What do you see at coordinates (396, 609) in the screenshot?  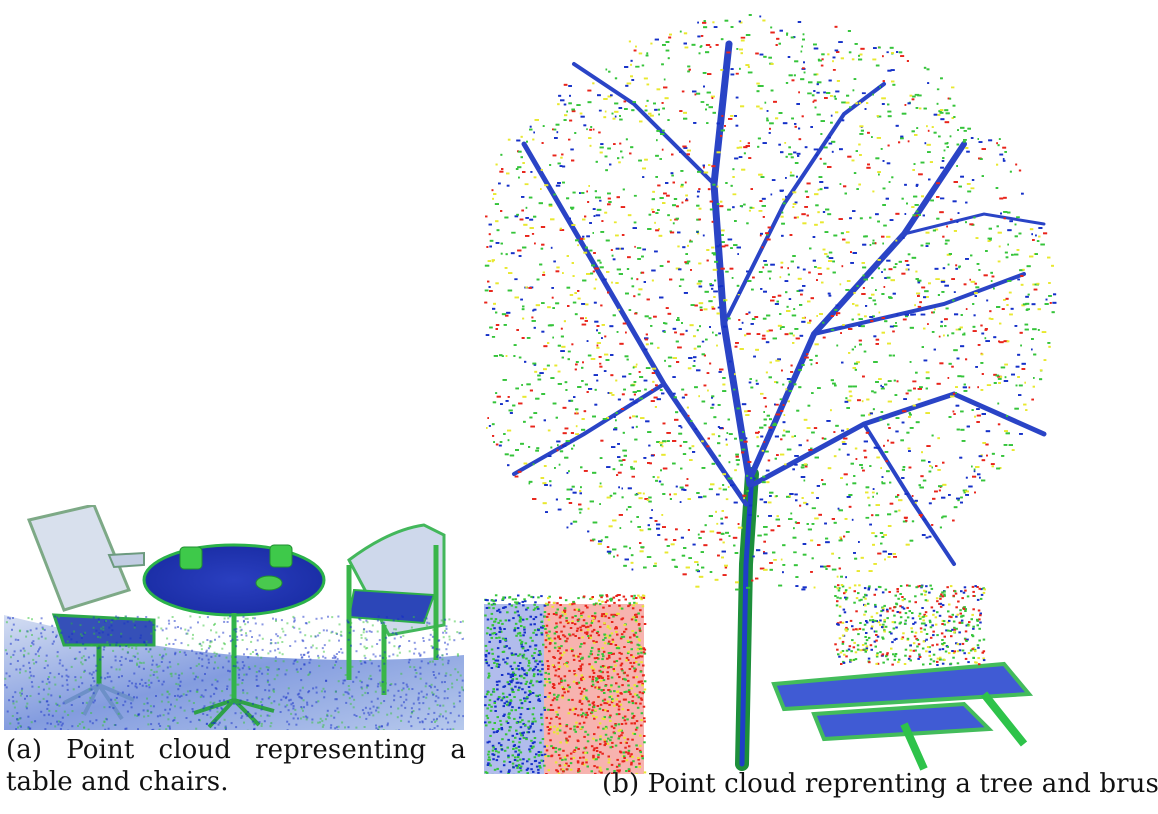 I see `side-chair` at bounding box center [396, 609].